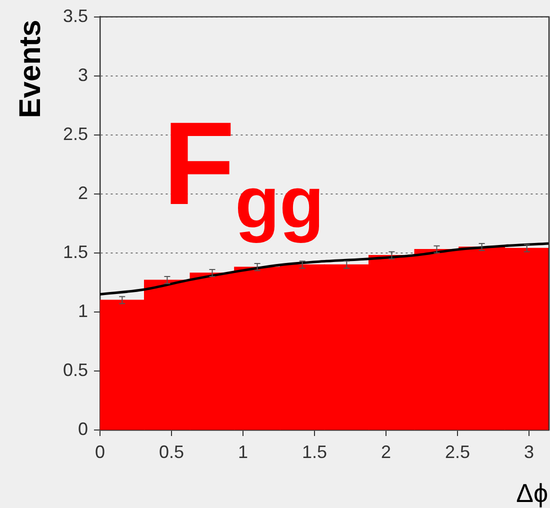 This screenshot has width=550, height=508. Describe the element at coordinates (83, 192) in the screenshot. I see `y-tick-label: 2` at that location.